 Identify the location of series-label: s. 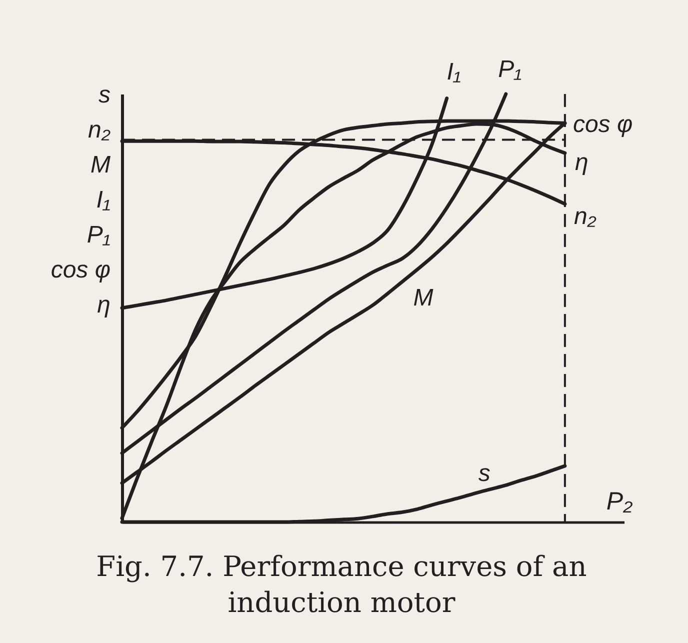
(484, 473).